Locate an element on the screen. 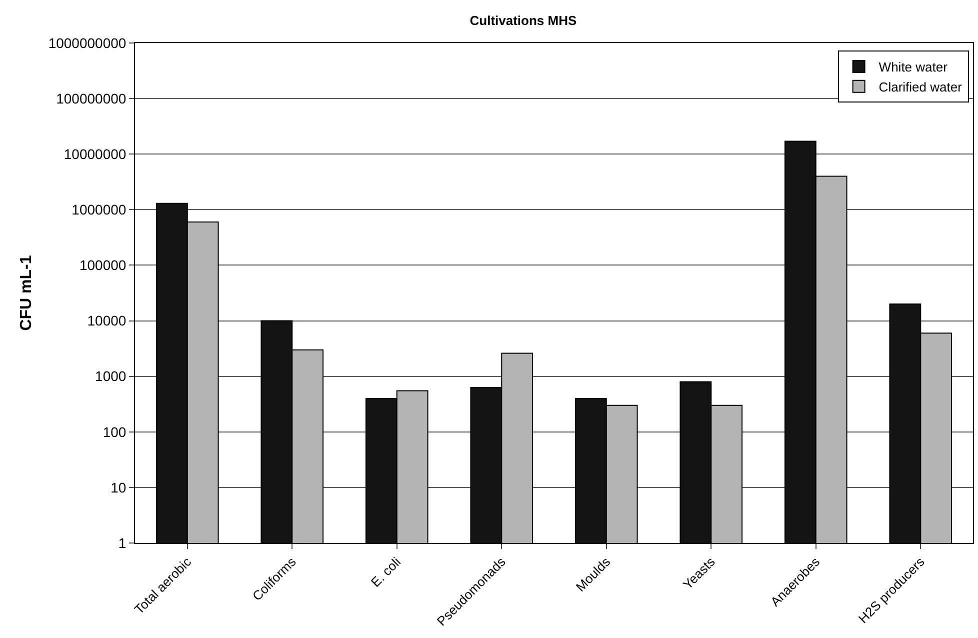 This screenshot has height=638, width=978. y-tick-label: 100000 is located at coordinates (102, 265).